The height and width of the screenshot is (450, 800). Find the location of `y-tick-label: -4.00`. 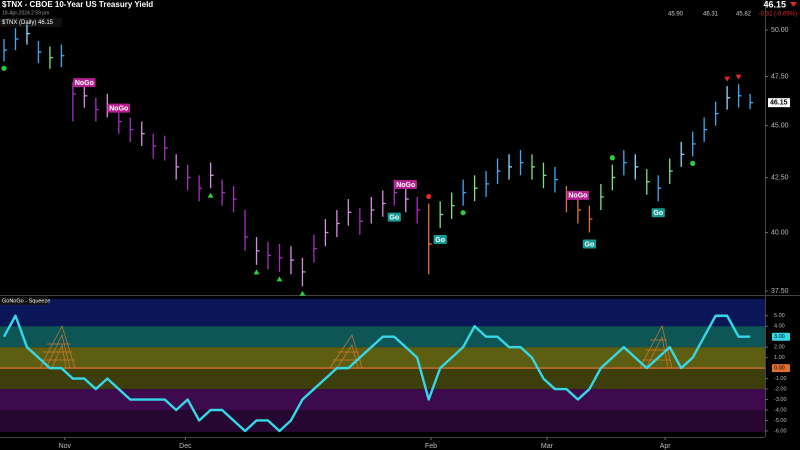

y-tick-label: -4.00 is located at coordinates (780, 410).